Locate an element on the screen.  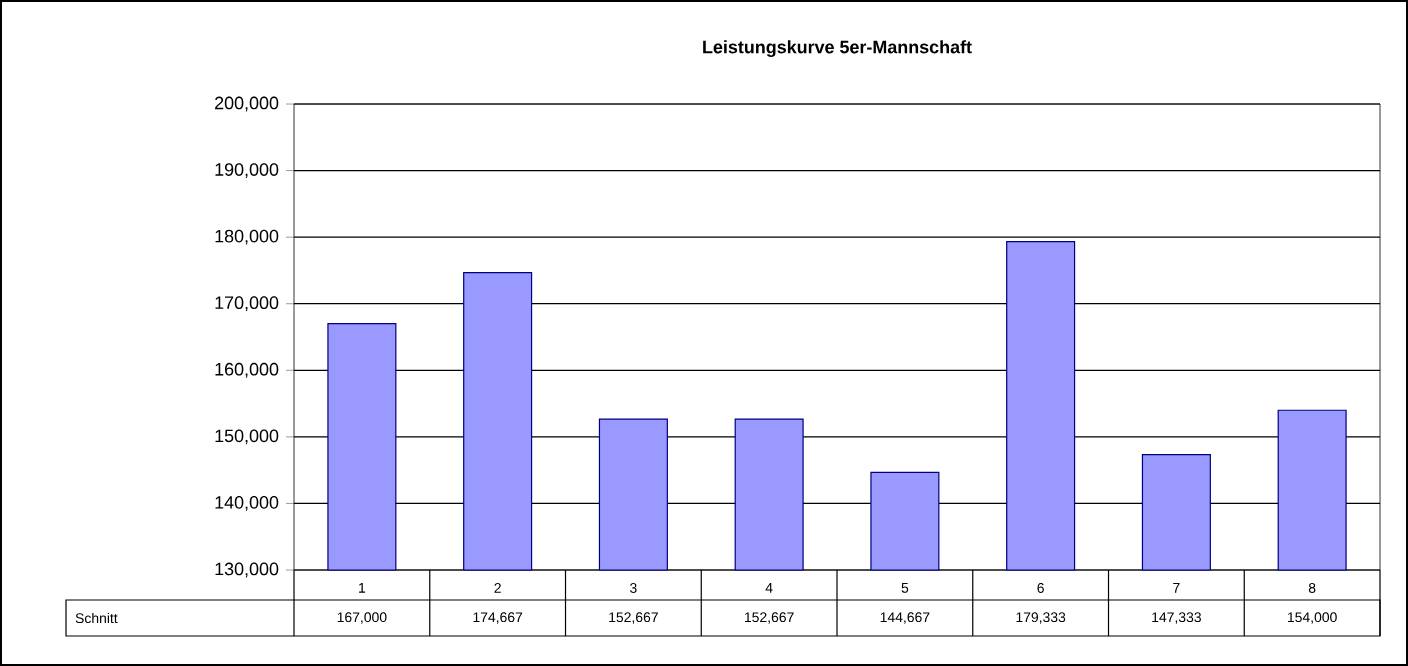
y-tick-label: 200,000 is located at coordinates (247, 104).